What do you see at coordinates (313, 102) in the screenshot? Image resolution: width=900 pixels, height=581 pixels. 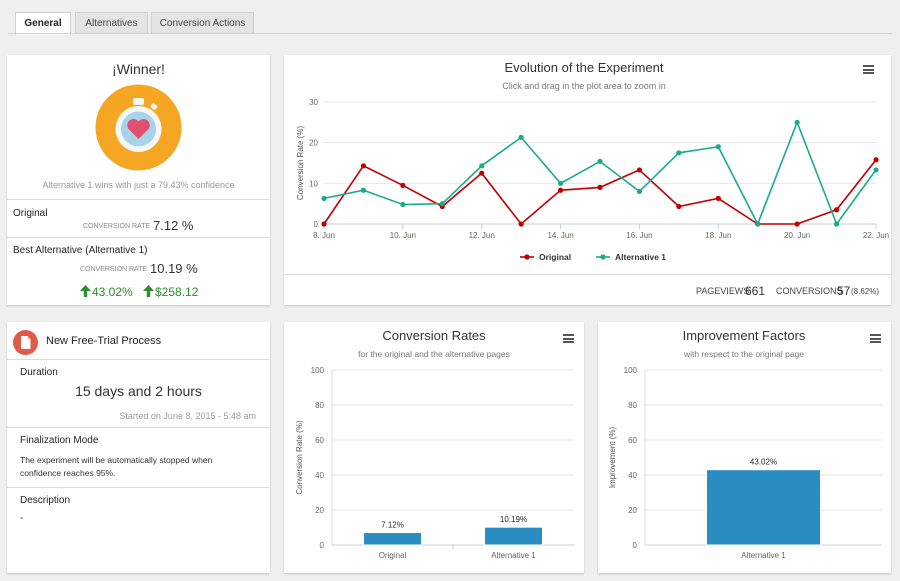 I see `y-tick-label: 30` at bounding box center [313, 102].